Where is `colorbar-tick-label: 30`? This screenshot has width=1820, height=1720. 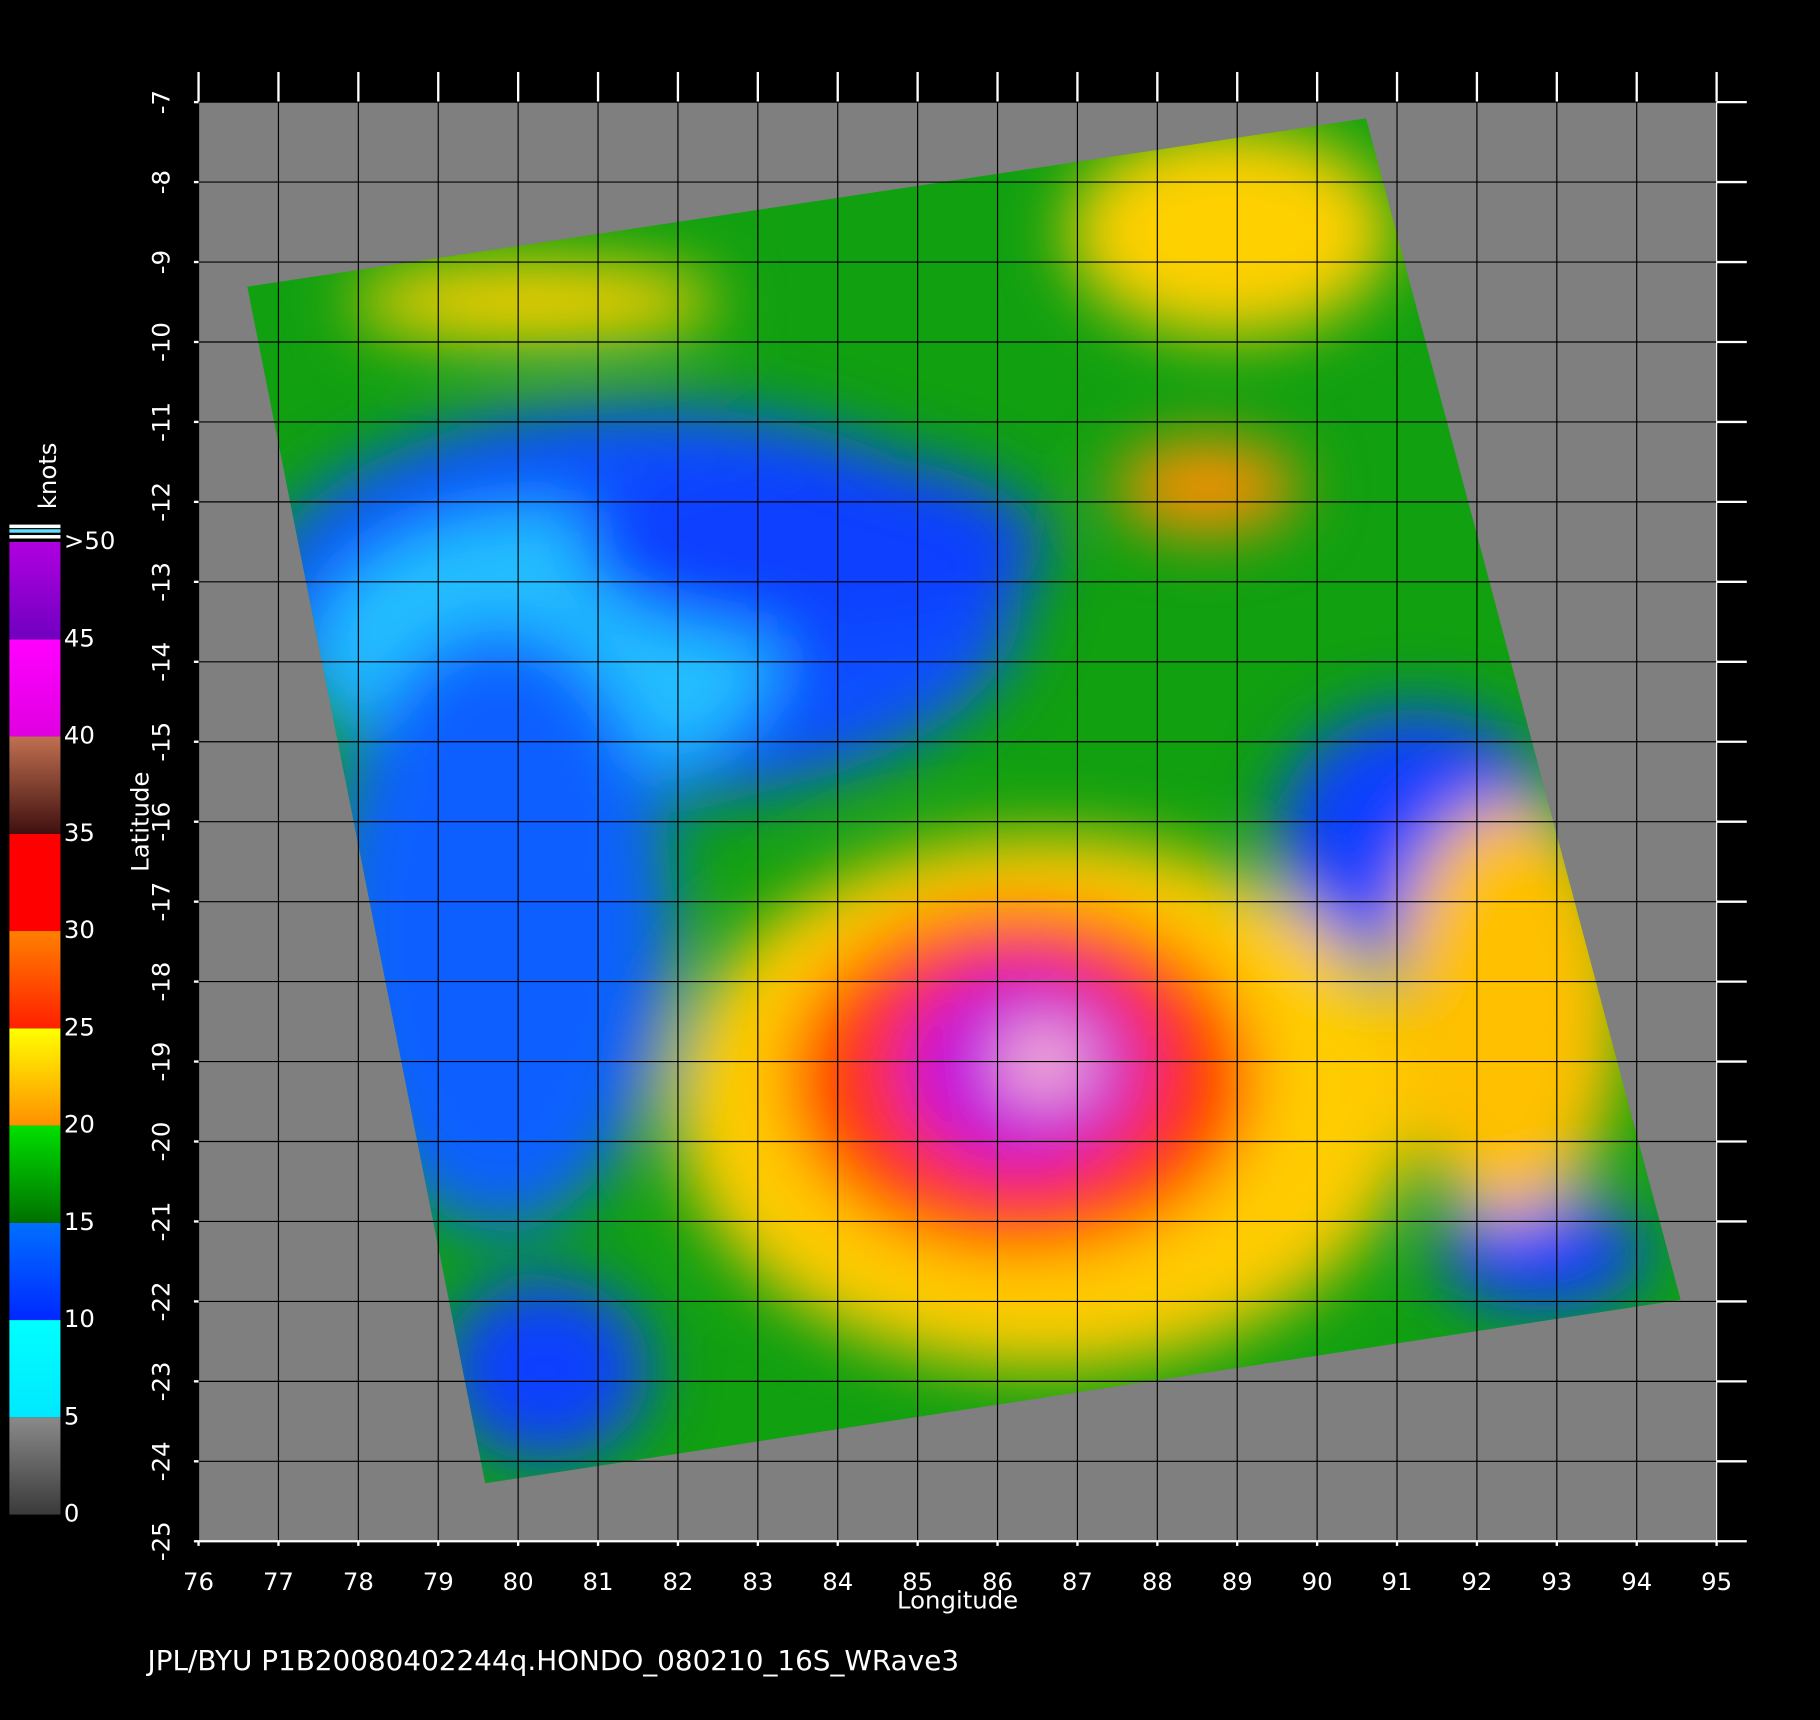
colorbar-tick-label: 30 is located at coordinates (79, 929).